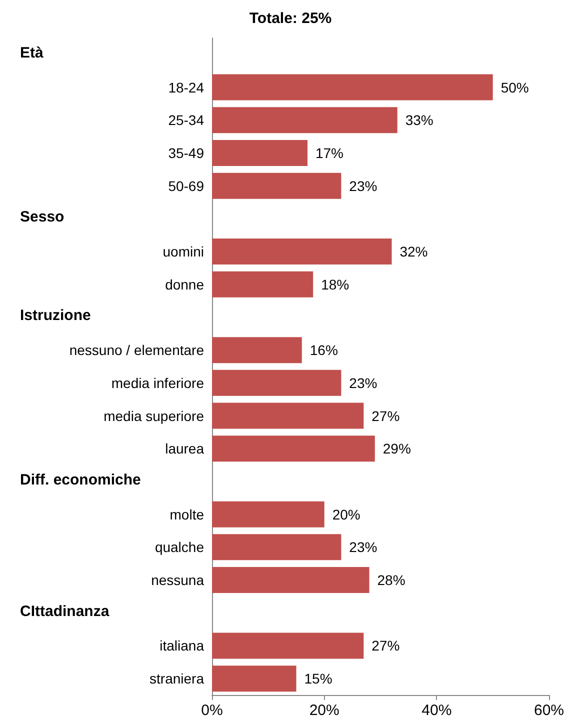 Image resolution: width=581 pixels, height=724 pixels. I want to click on y-tick-label: 35-49, so click(186, 152).